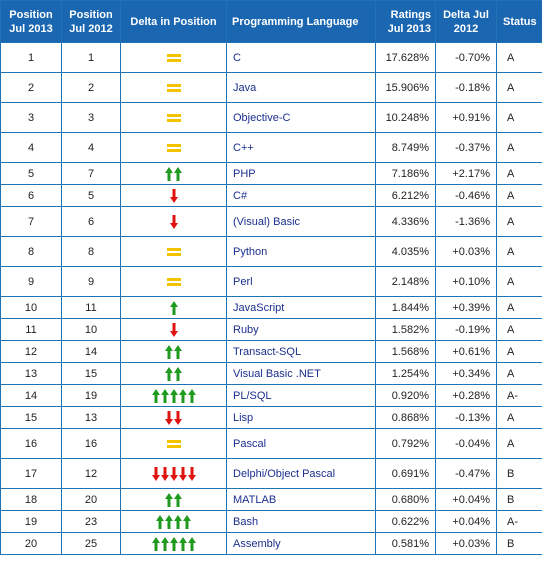 This screenshot has height=584, width=542. I want to click on language-link: Delphi/Object Pascal, so click(284, 473).